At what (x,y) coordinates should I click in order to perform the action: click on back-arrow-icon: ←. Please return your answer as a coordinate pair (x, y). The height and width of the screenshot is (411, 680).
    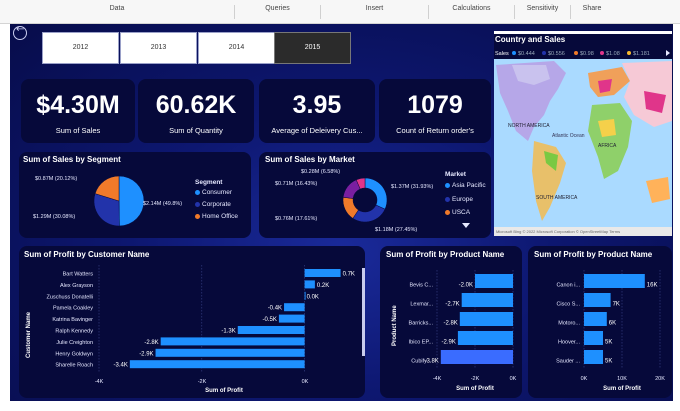
    Looking at the image, I should click on (20, 29).